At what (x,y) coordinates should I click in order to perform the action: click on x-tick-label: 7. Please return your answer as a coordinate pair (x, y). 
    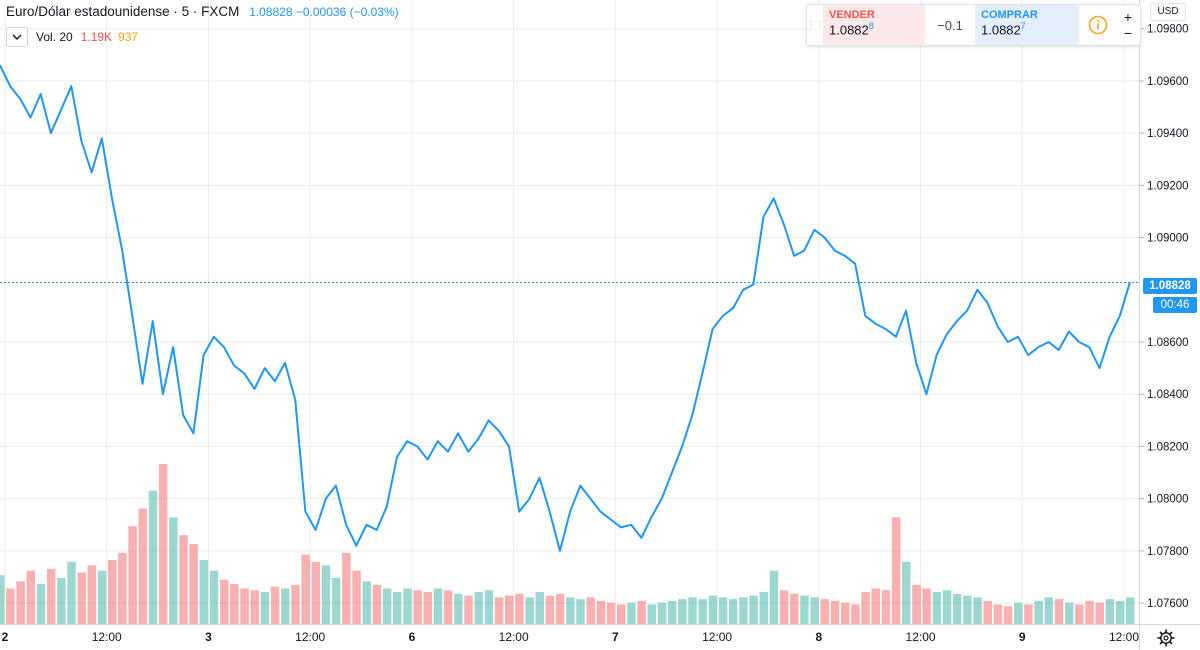
    Looking at the image, I should click on (615, 637).